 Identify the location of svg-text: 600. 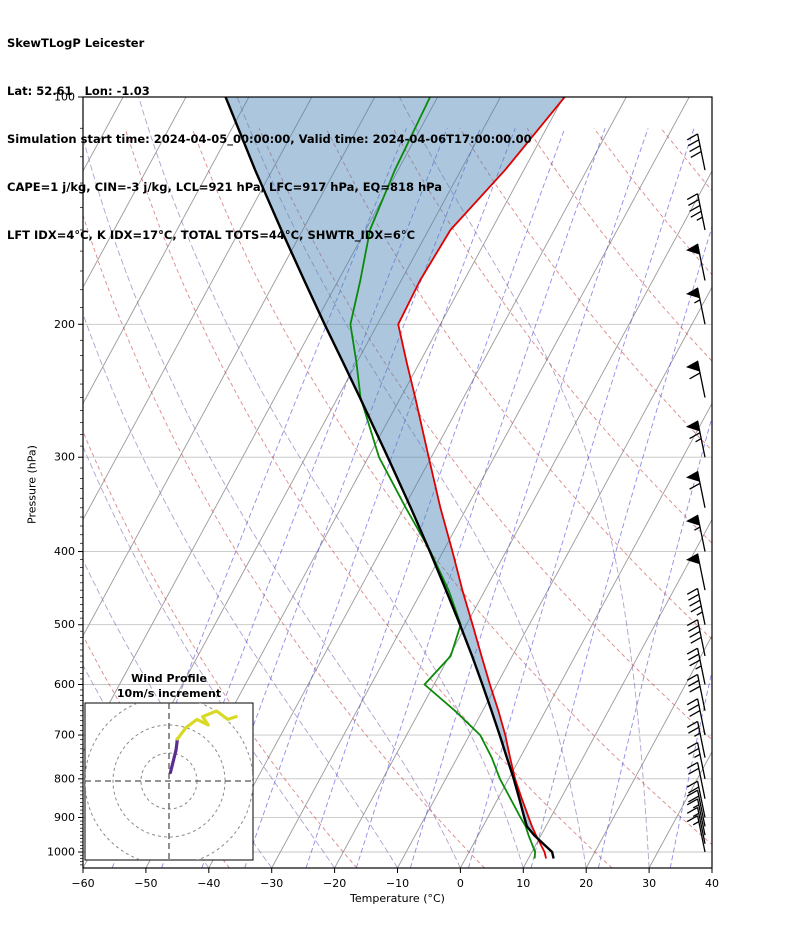
(64, 684).